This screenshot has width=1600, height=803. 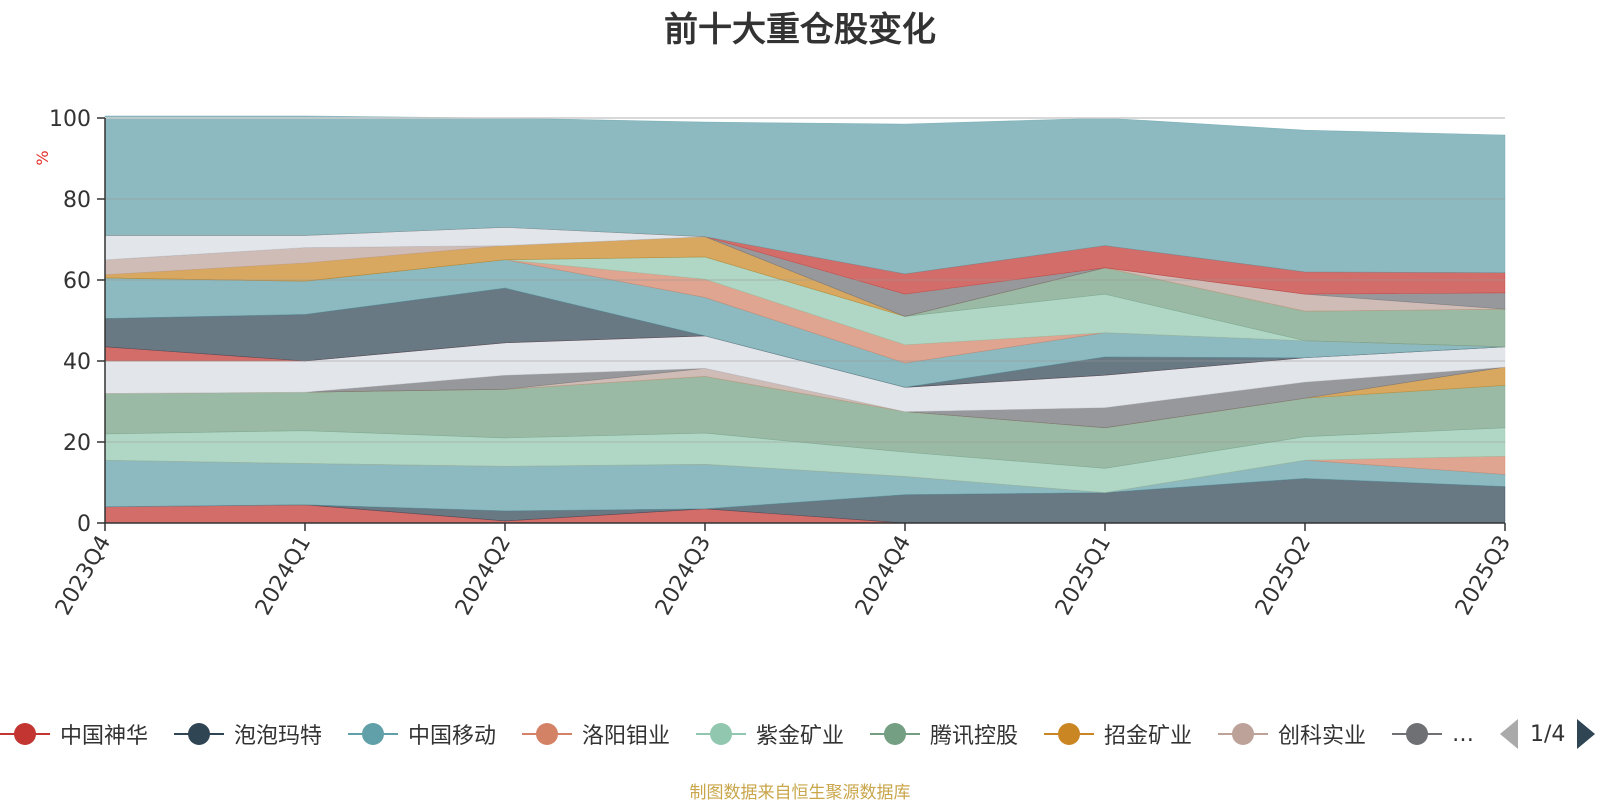 I want to click on legend-item: 中国移动, so click(x=422, y=734).